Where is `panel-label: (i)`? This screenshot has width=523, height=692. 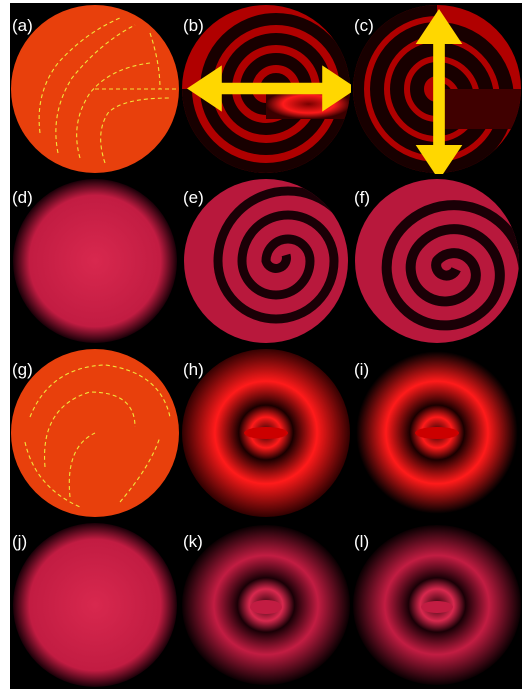 panel-label: (i) is located at coordinates (362, 369).